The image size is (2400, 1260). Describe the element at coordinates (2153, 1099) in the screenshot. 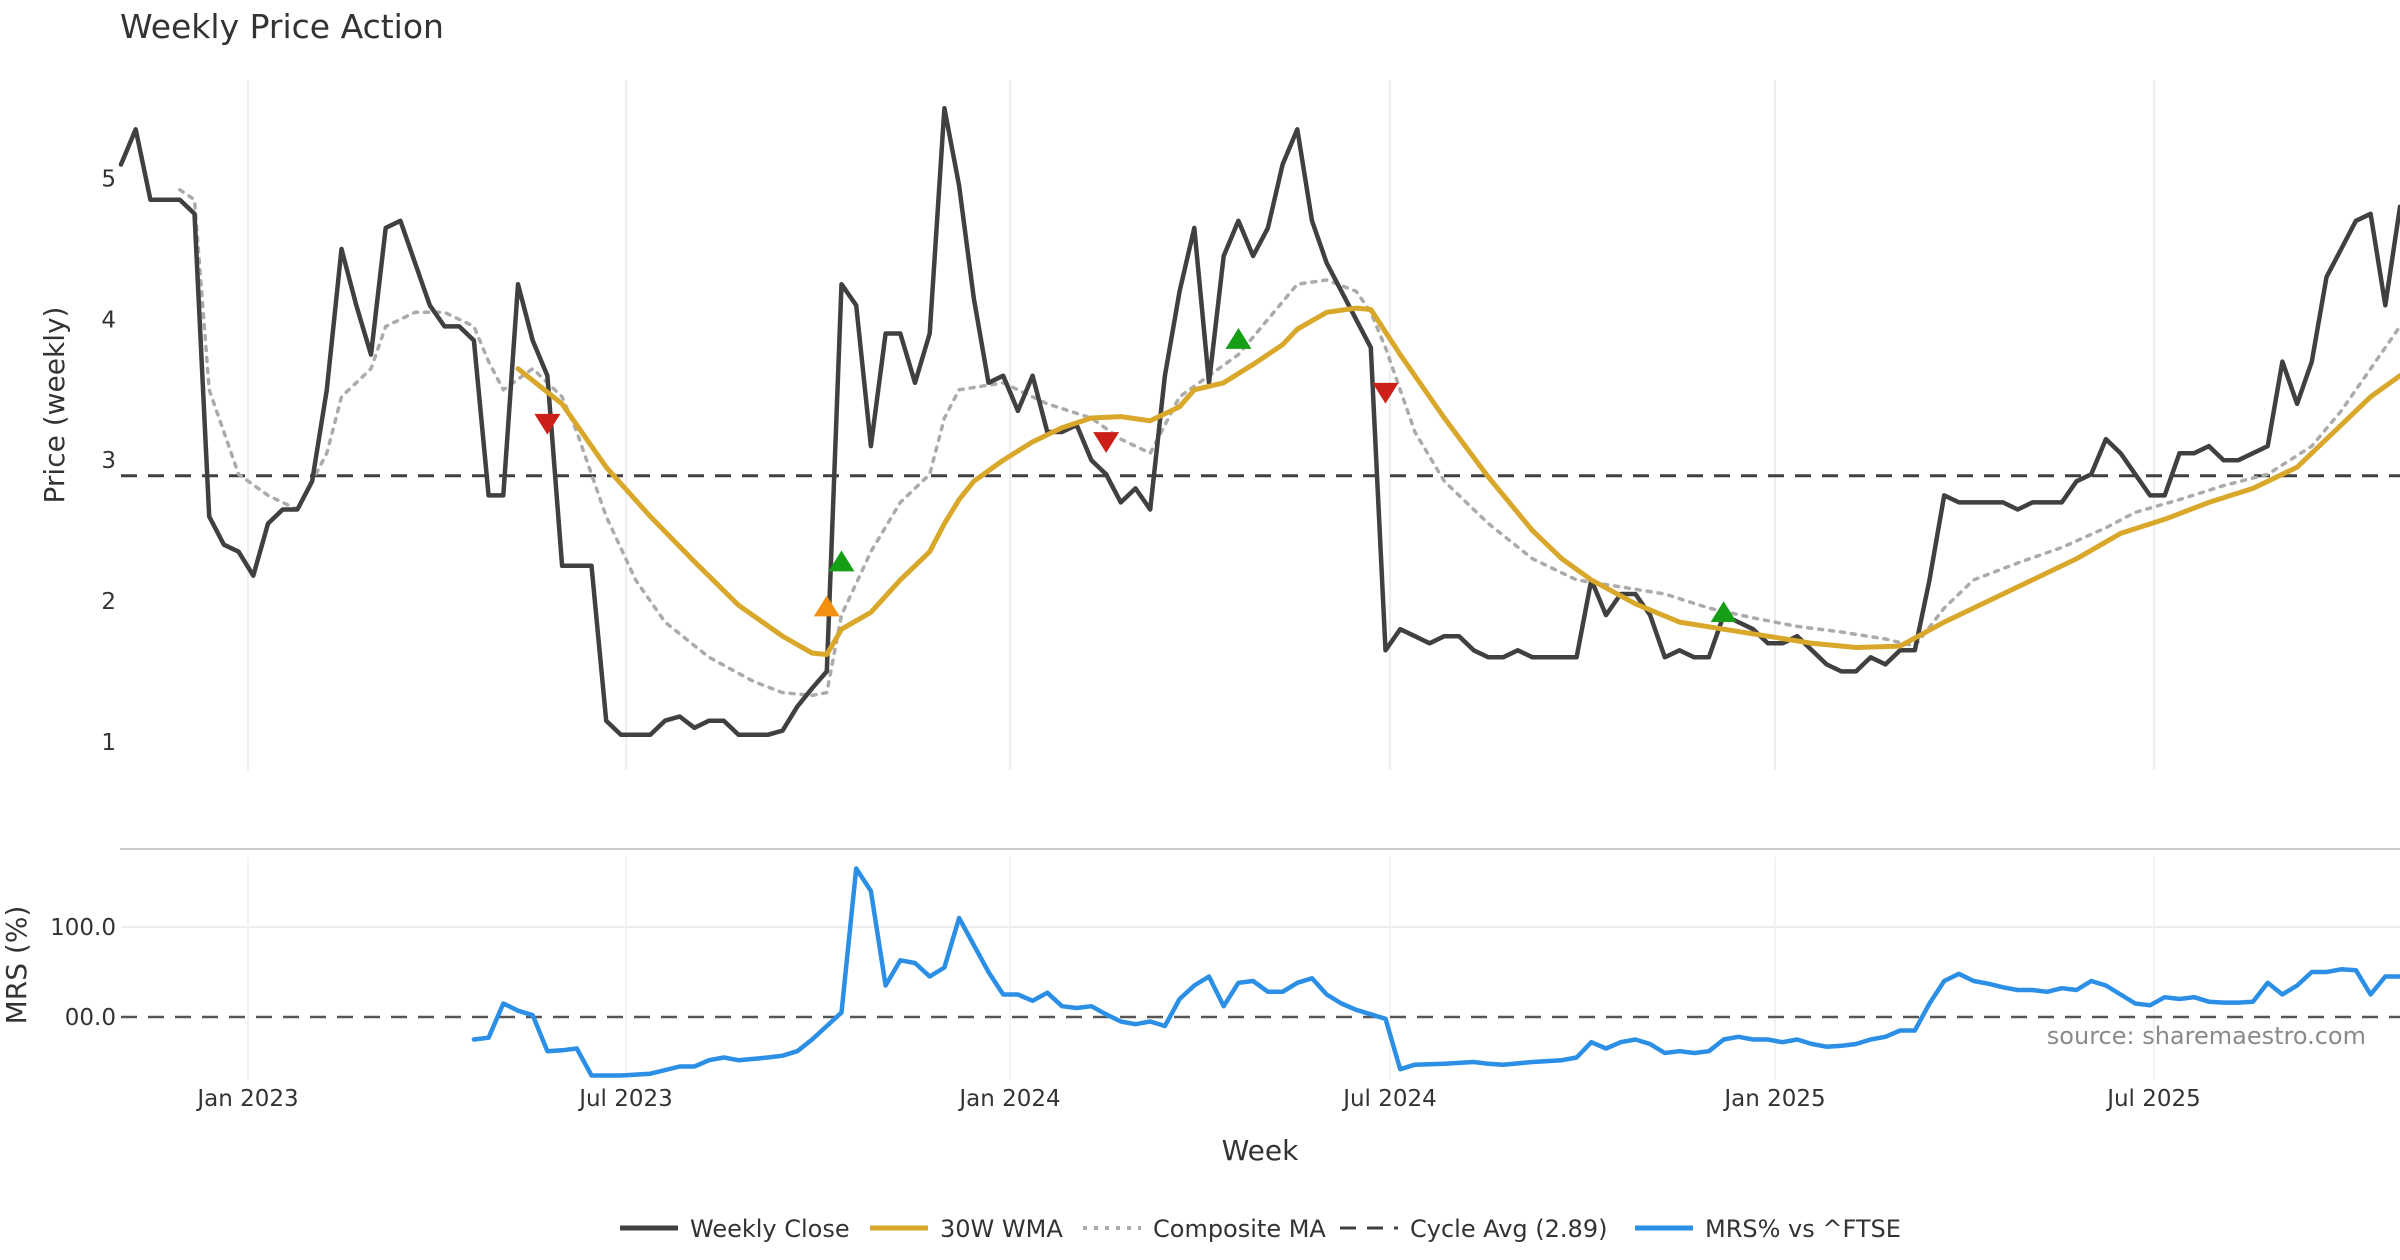

I see `x-tick-label: Jul 2025` at that location.